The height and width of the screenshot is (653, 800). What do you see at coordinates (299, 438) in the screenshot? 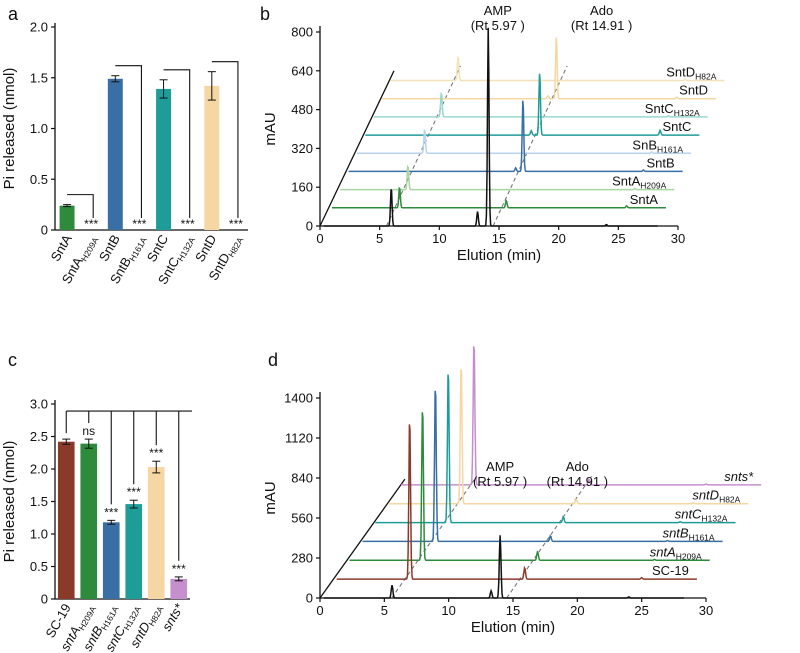
I see `y-tick-label: 1120` at bounding box center [299, 438].